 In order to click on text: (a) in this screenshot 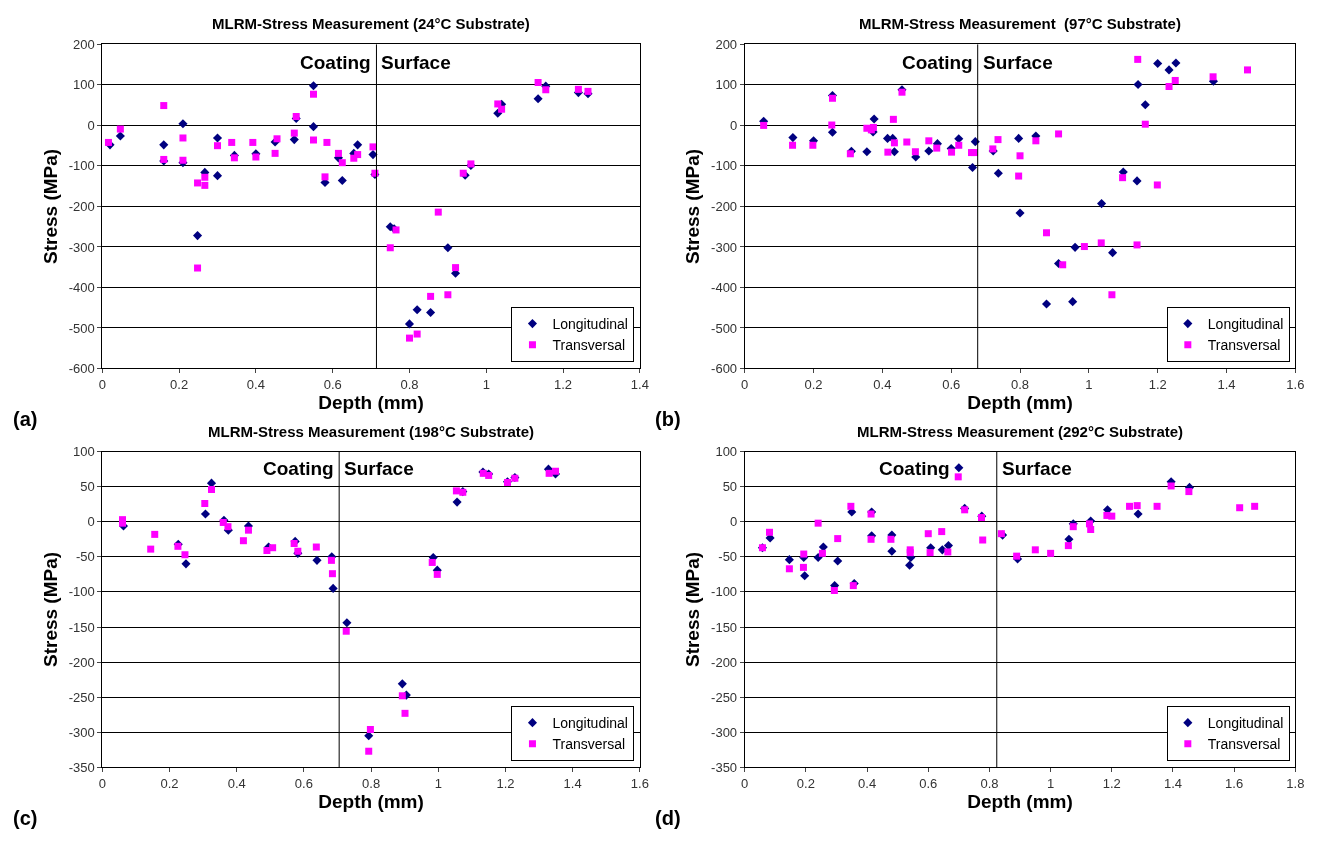, I will do `click(25, 419)`.